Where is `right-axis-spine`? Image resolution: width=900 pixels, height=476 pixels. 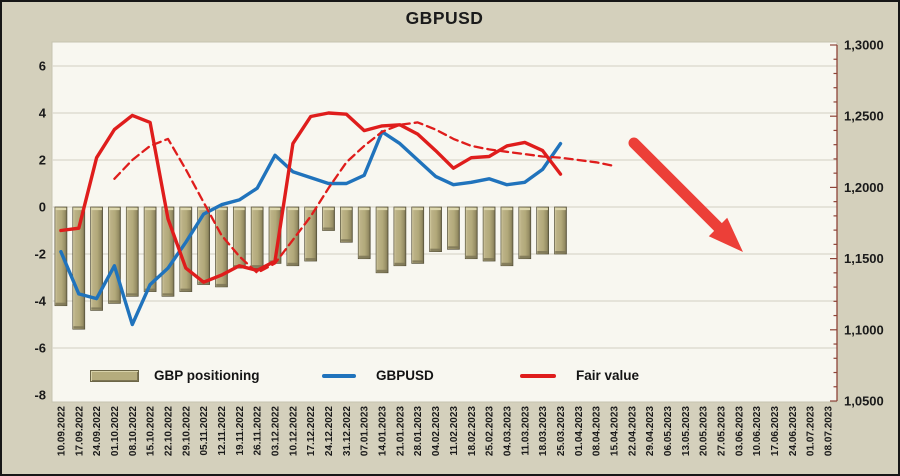
right-axis-spine is located at coordinates (834, 223).